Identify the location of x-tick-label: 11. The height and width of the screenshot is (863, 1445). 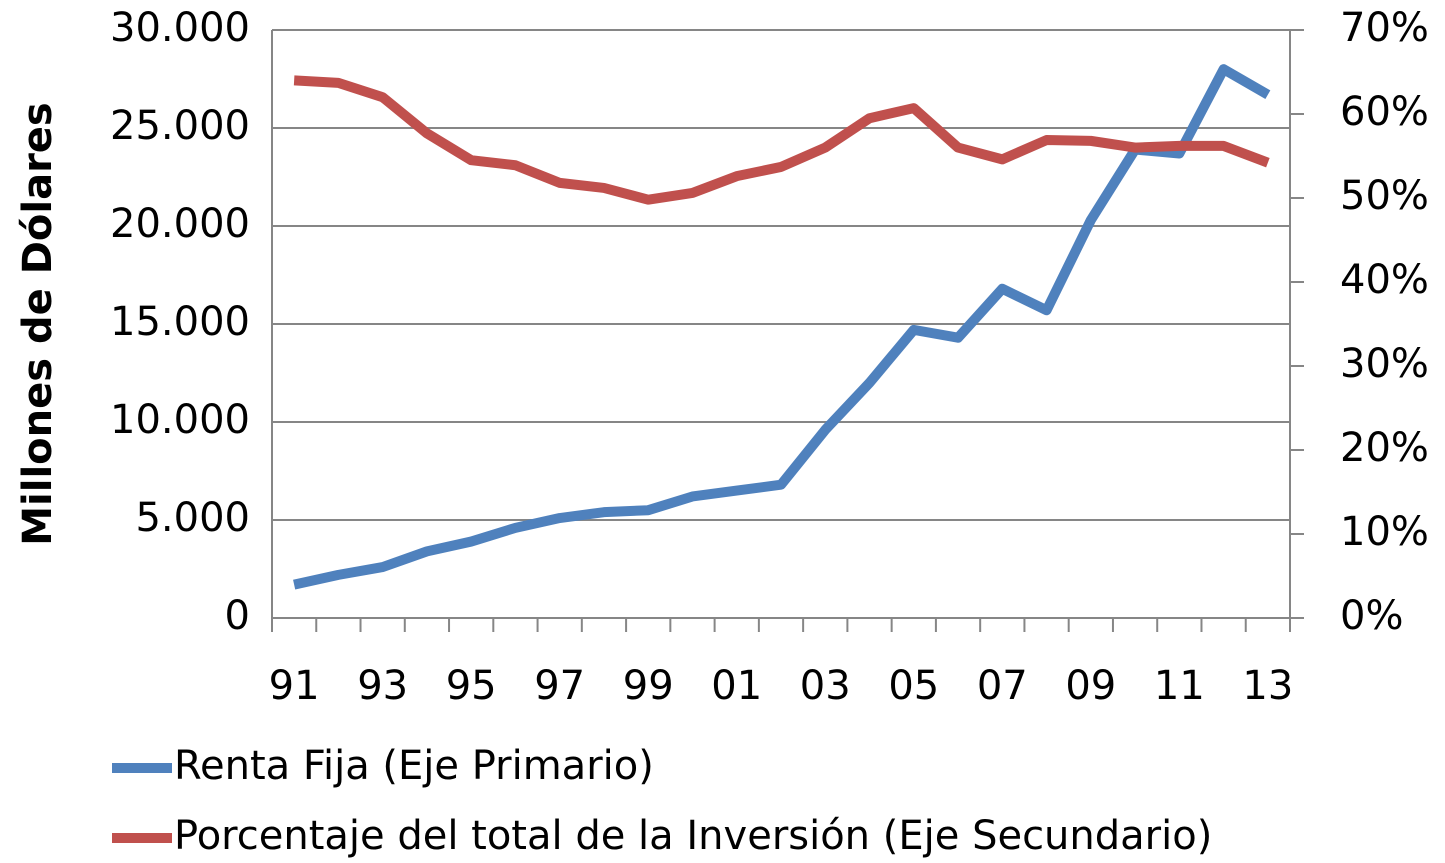
(1179, 686).